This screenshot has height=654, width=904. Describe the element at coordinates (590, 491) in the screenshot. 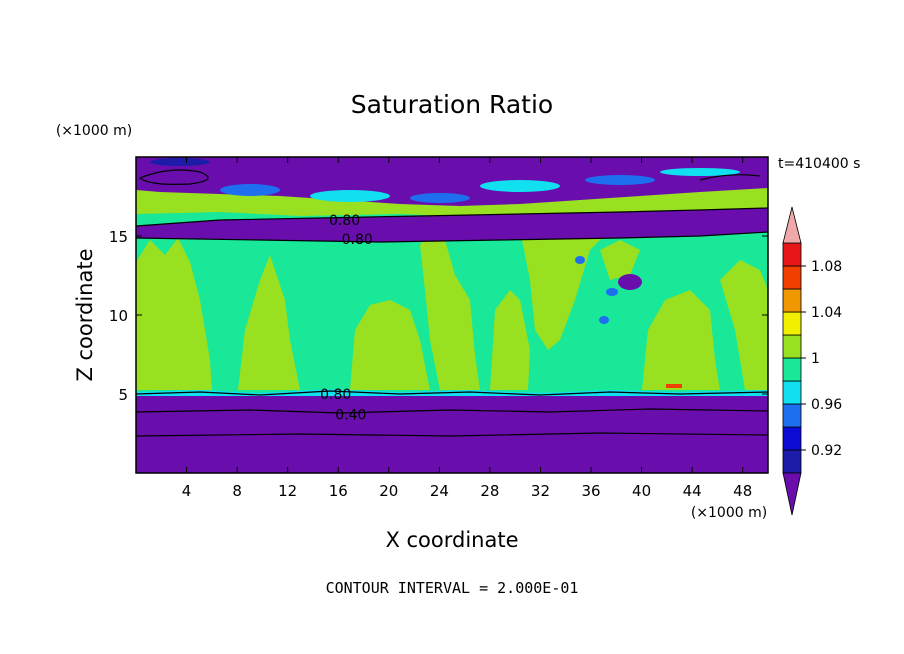

I see `x-tick-label: 36` at that location.